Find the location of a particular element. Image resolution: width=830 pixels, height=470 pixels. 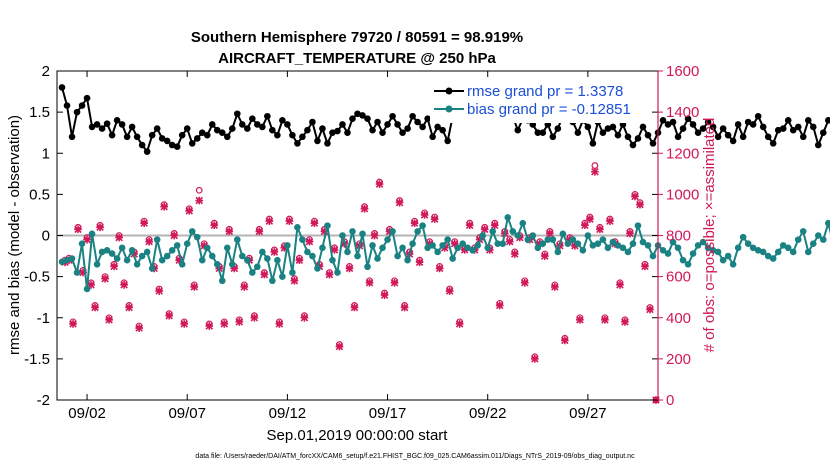

x-tick-label: 09/07 is located at coordinates (187, 413).